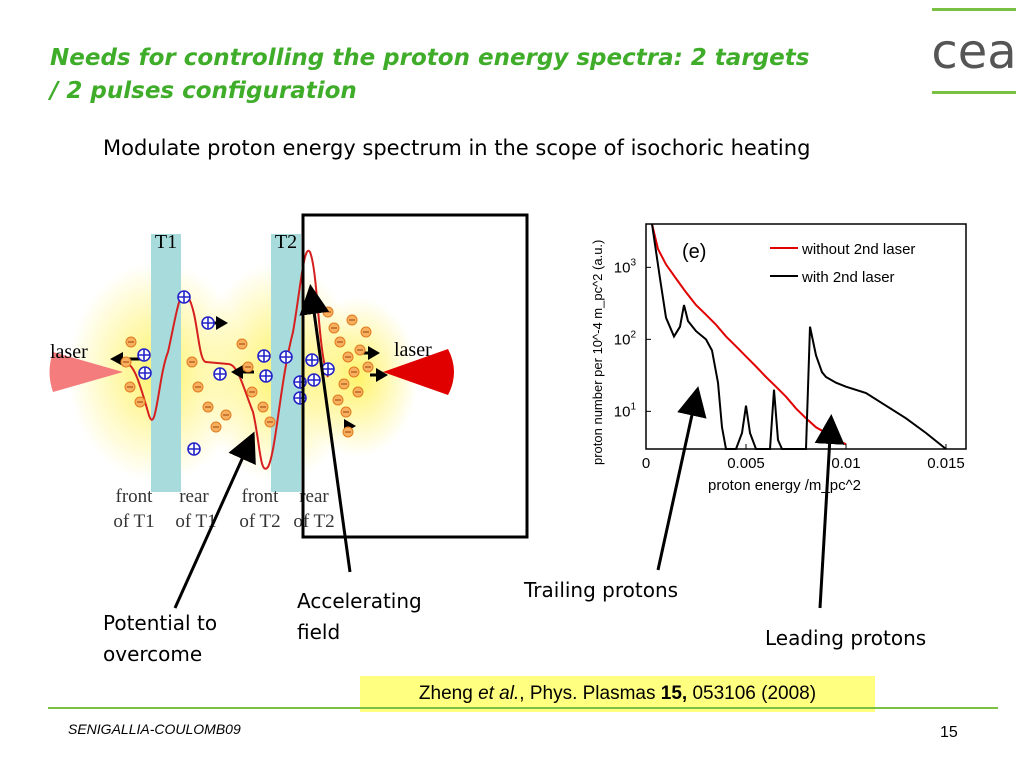  I want to click on logo-text: cea, so click(973, 52).